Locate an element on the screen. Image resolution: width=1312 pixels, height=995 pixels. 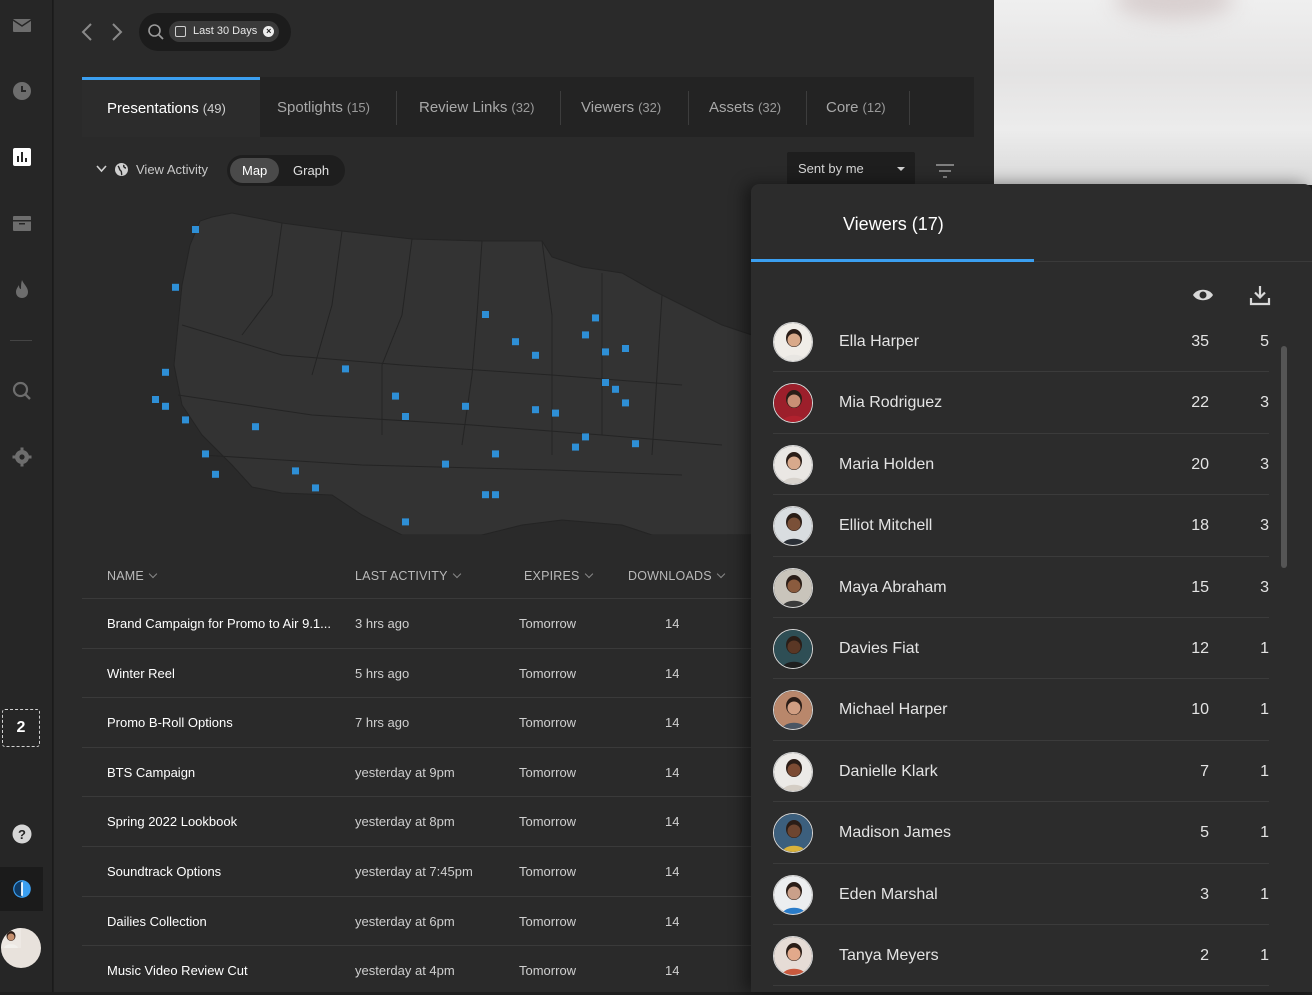
viewer-row: Davies Fiat 12 1 is located at coordinates (1021, 649).